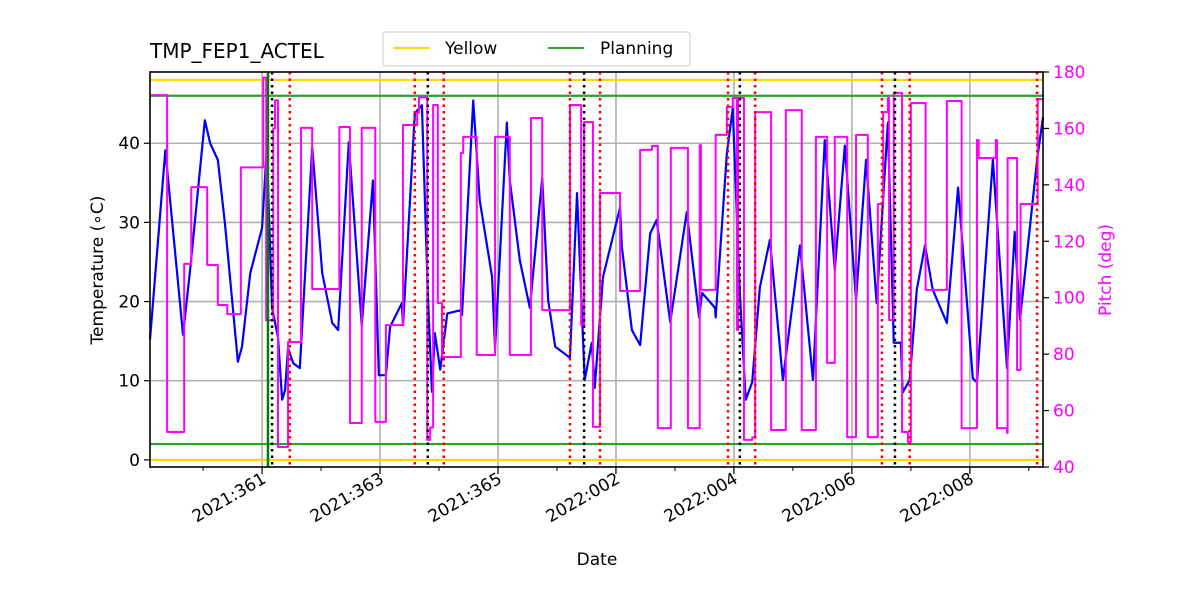 Image resolution: width=1200 pixels, height=600 pixels. I want to click on y-tick-label: 10, so click(129, 382).